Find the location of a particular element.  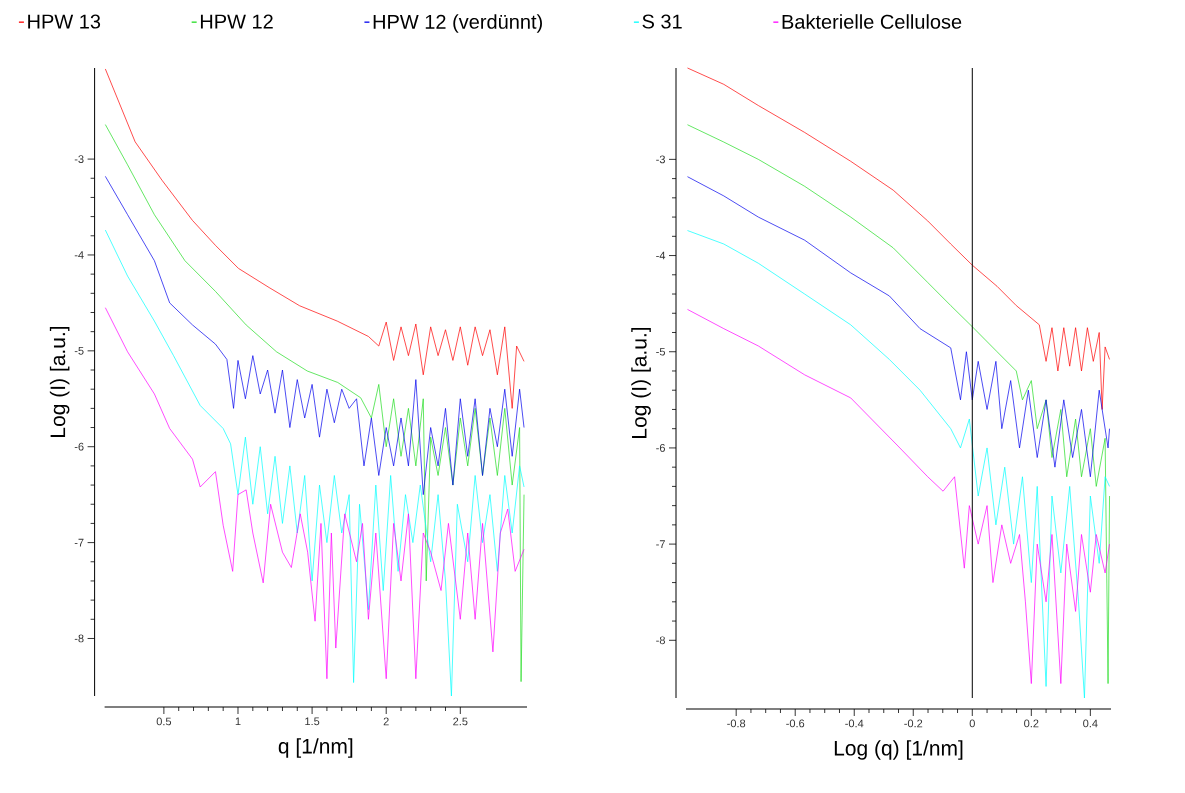

legend-label: HPW 12 is located at coordinates (236, 21).